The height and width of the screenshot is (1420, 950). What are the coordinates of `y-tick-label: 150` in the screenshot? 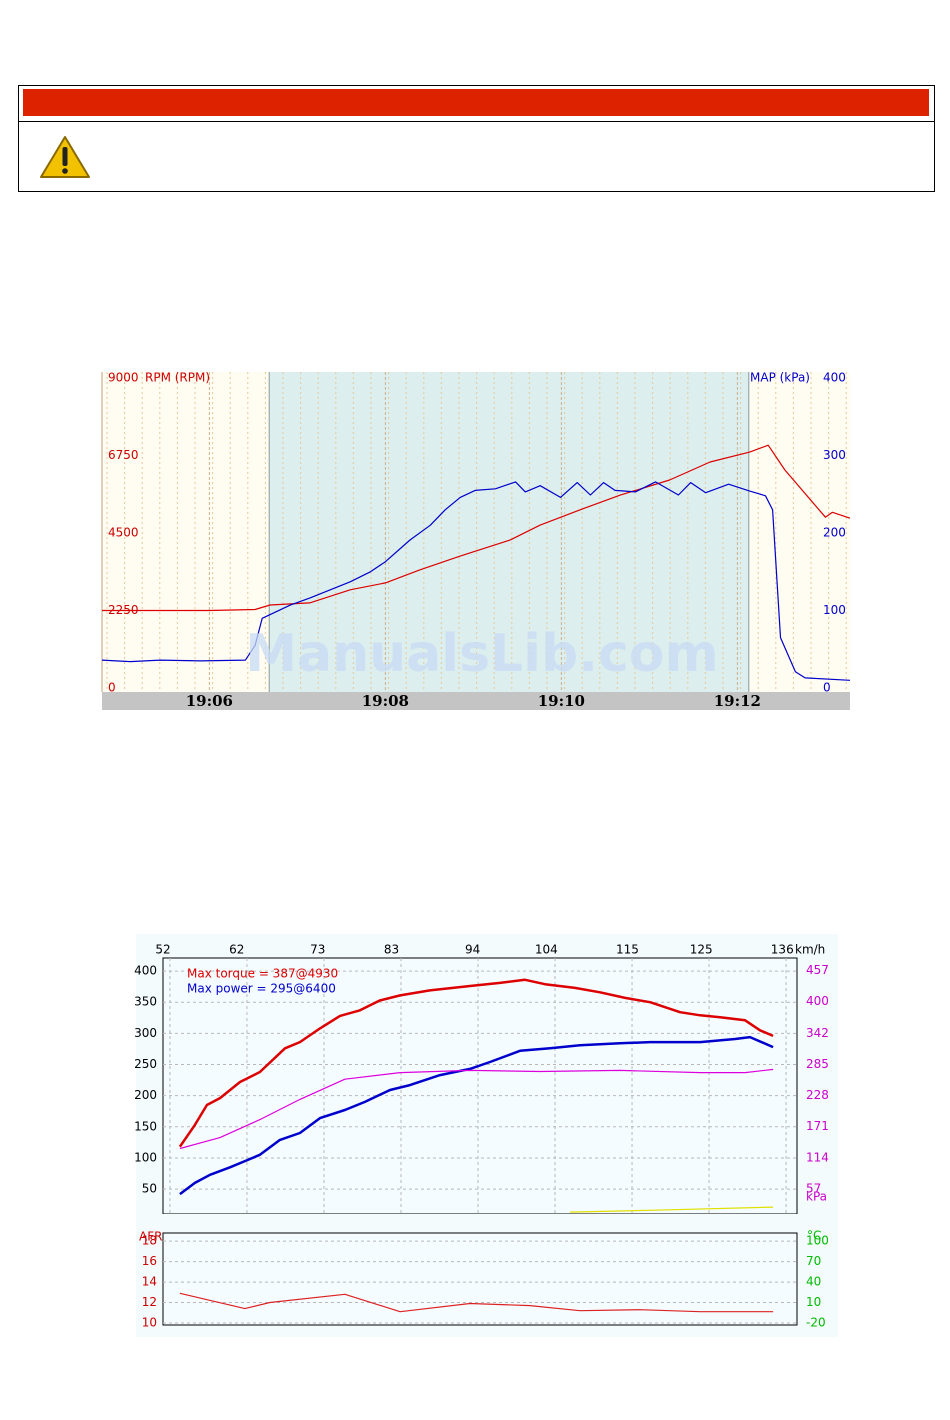 It's located at (145, 1126).